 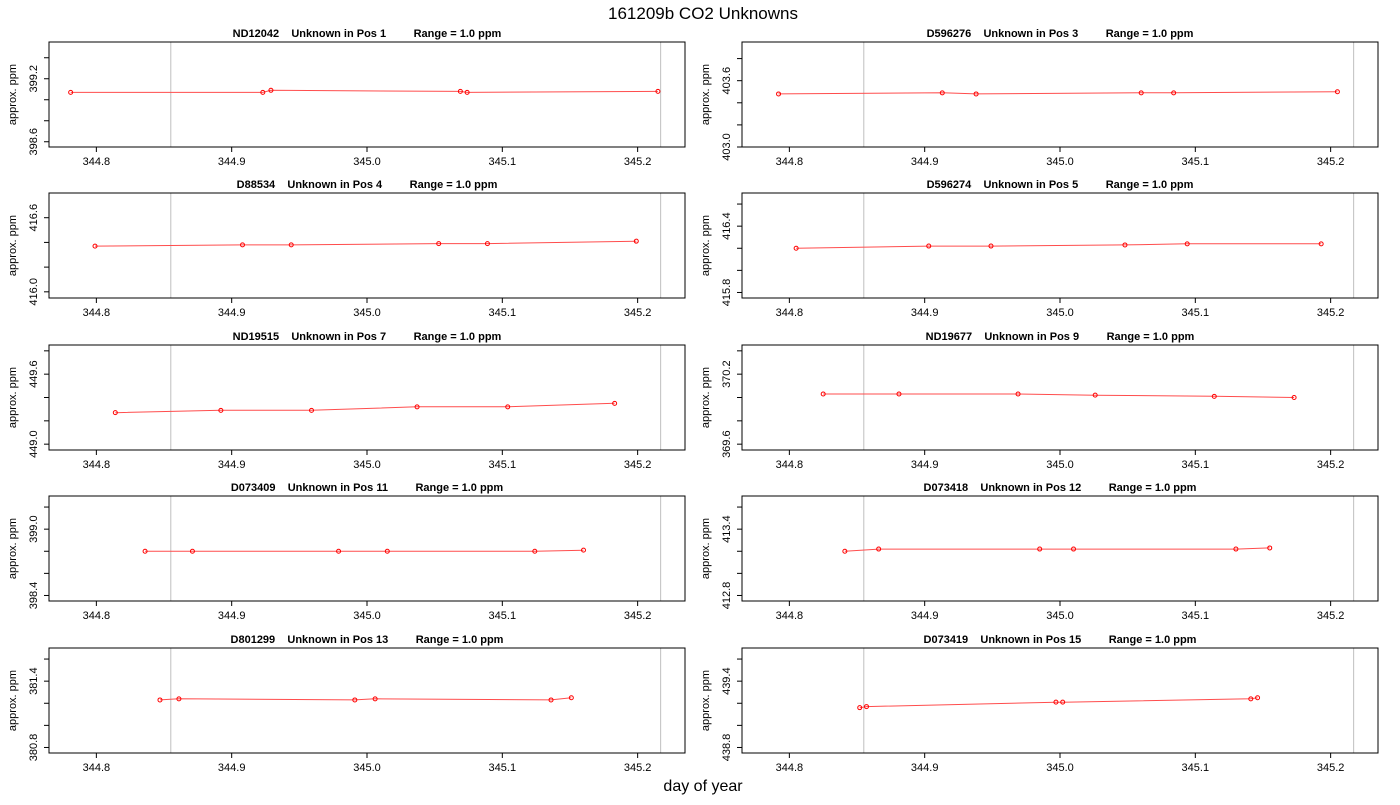 What do you see at coordinates (34, 681) in the screenshot?
I see `panel-9-y-tick-label-4: 381.4` at bounding box center [34, 681].